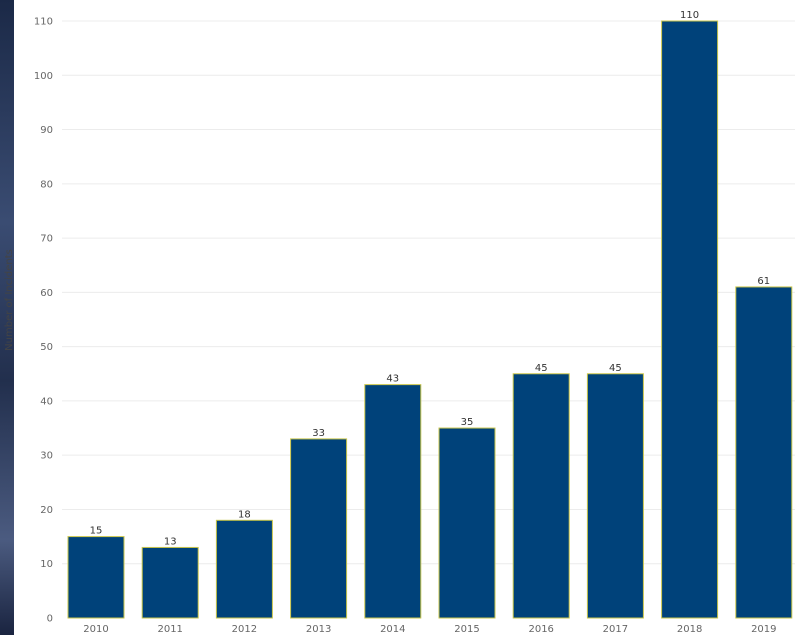 The width and height of the screenshot is (797, 635). What do you see at coordinates (46, 510) in the screenshot?
I see `y-tick-label: 20` at bounding box center [46, 510].